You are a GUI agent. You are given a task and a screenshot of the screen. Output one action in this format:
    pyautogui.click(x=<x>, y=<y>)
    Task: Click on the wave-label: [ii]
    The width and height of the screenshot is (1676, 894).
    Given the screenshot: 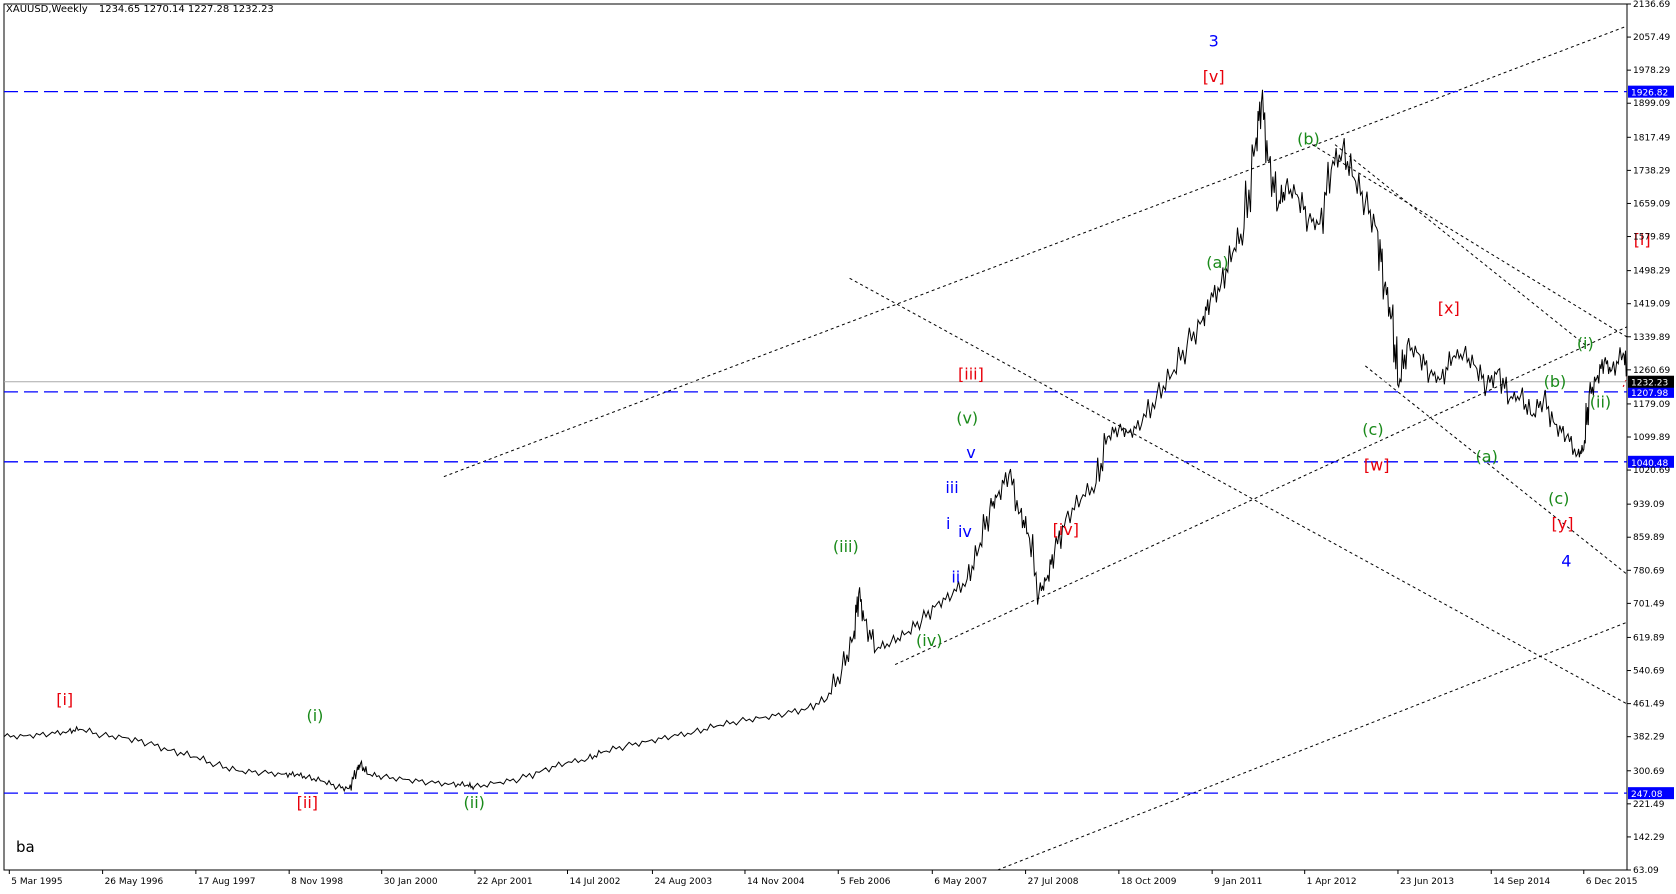 What is the action you would take?
    pyautogui.click(x=307, y=802)
    